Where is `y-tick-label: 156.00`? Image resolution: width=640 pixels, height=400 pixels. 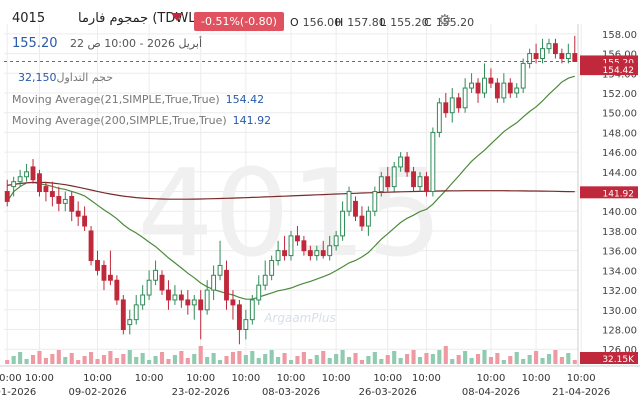 y-tick-label: 156.00 is located at coordinates (619, 55).